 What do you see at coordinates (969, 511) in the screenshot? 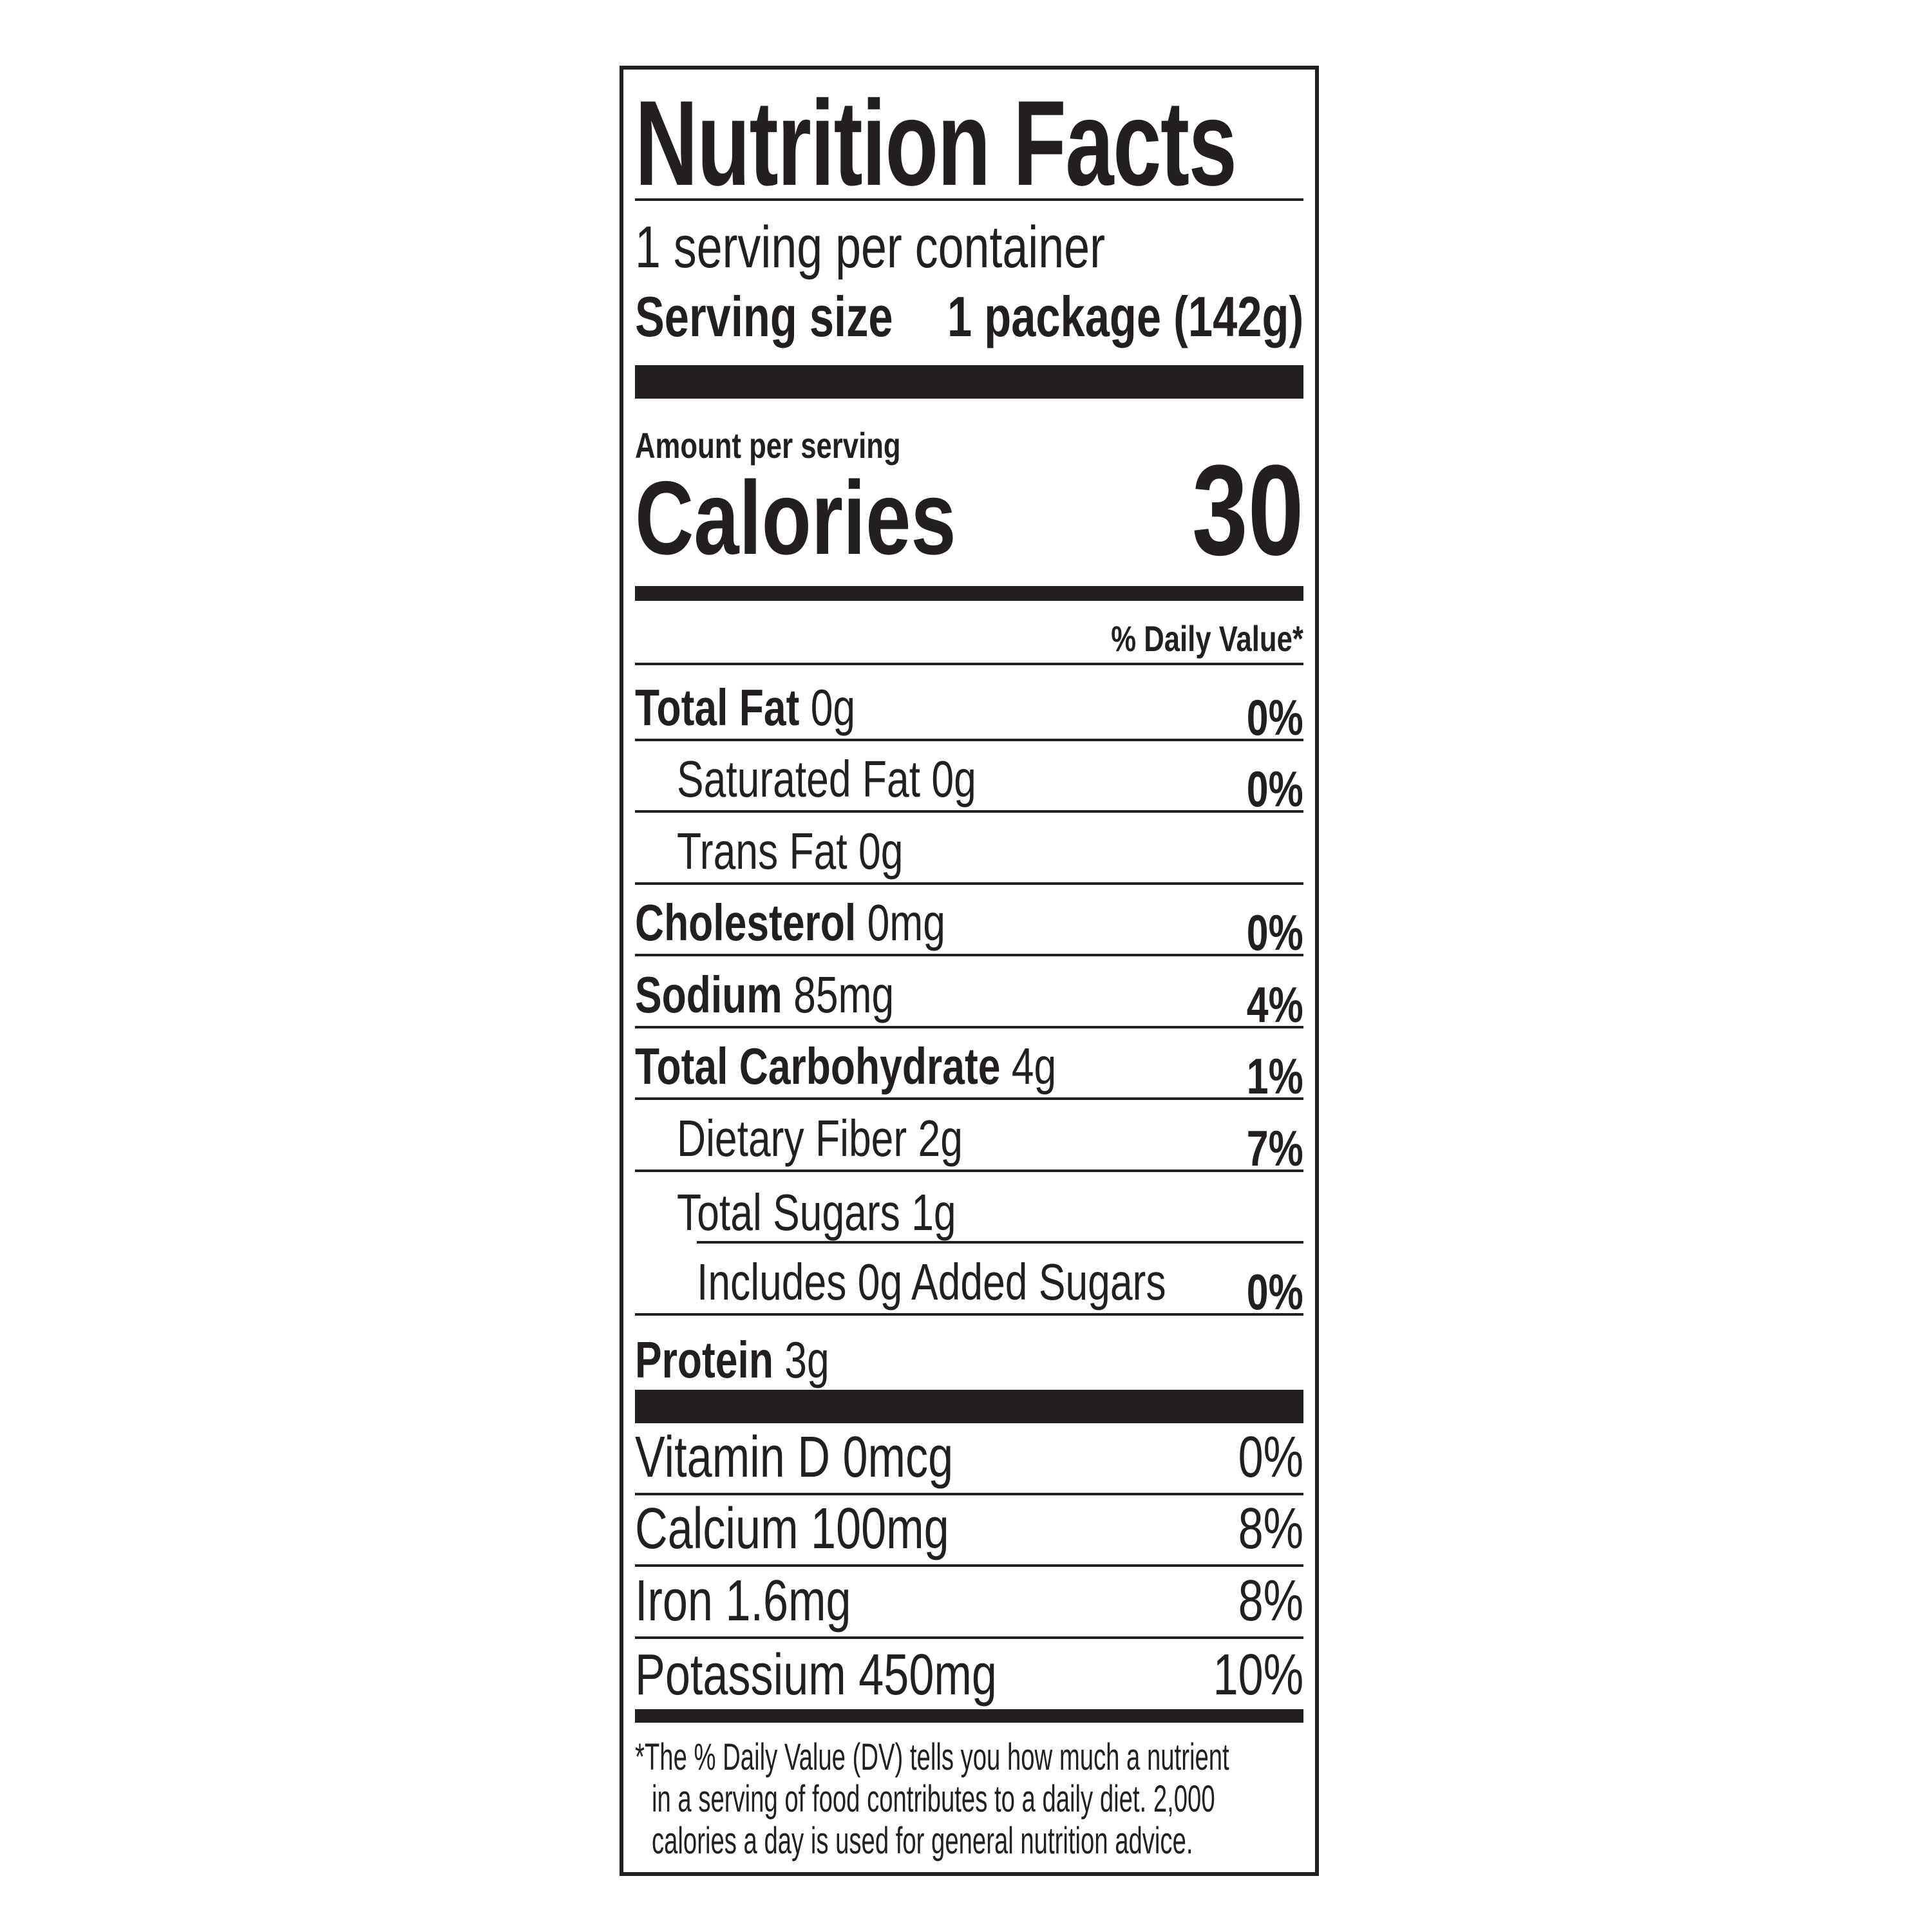
I see `calories-row: Calories 30` at bounding box center [969, 511].